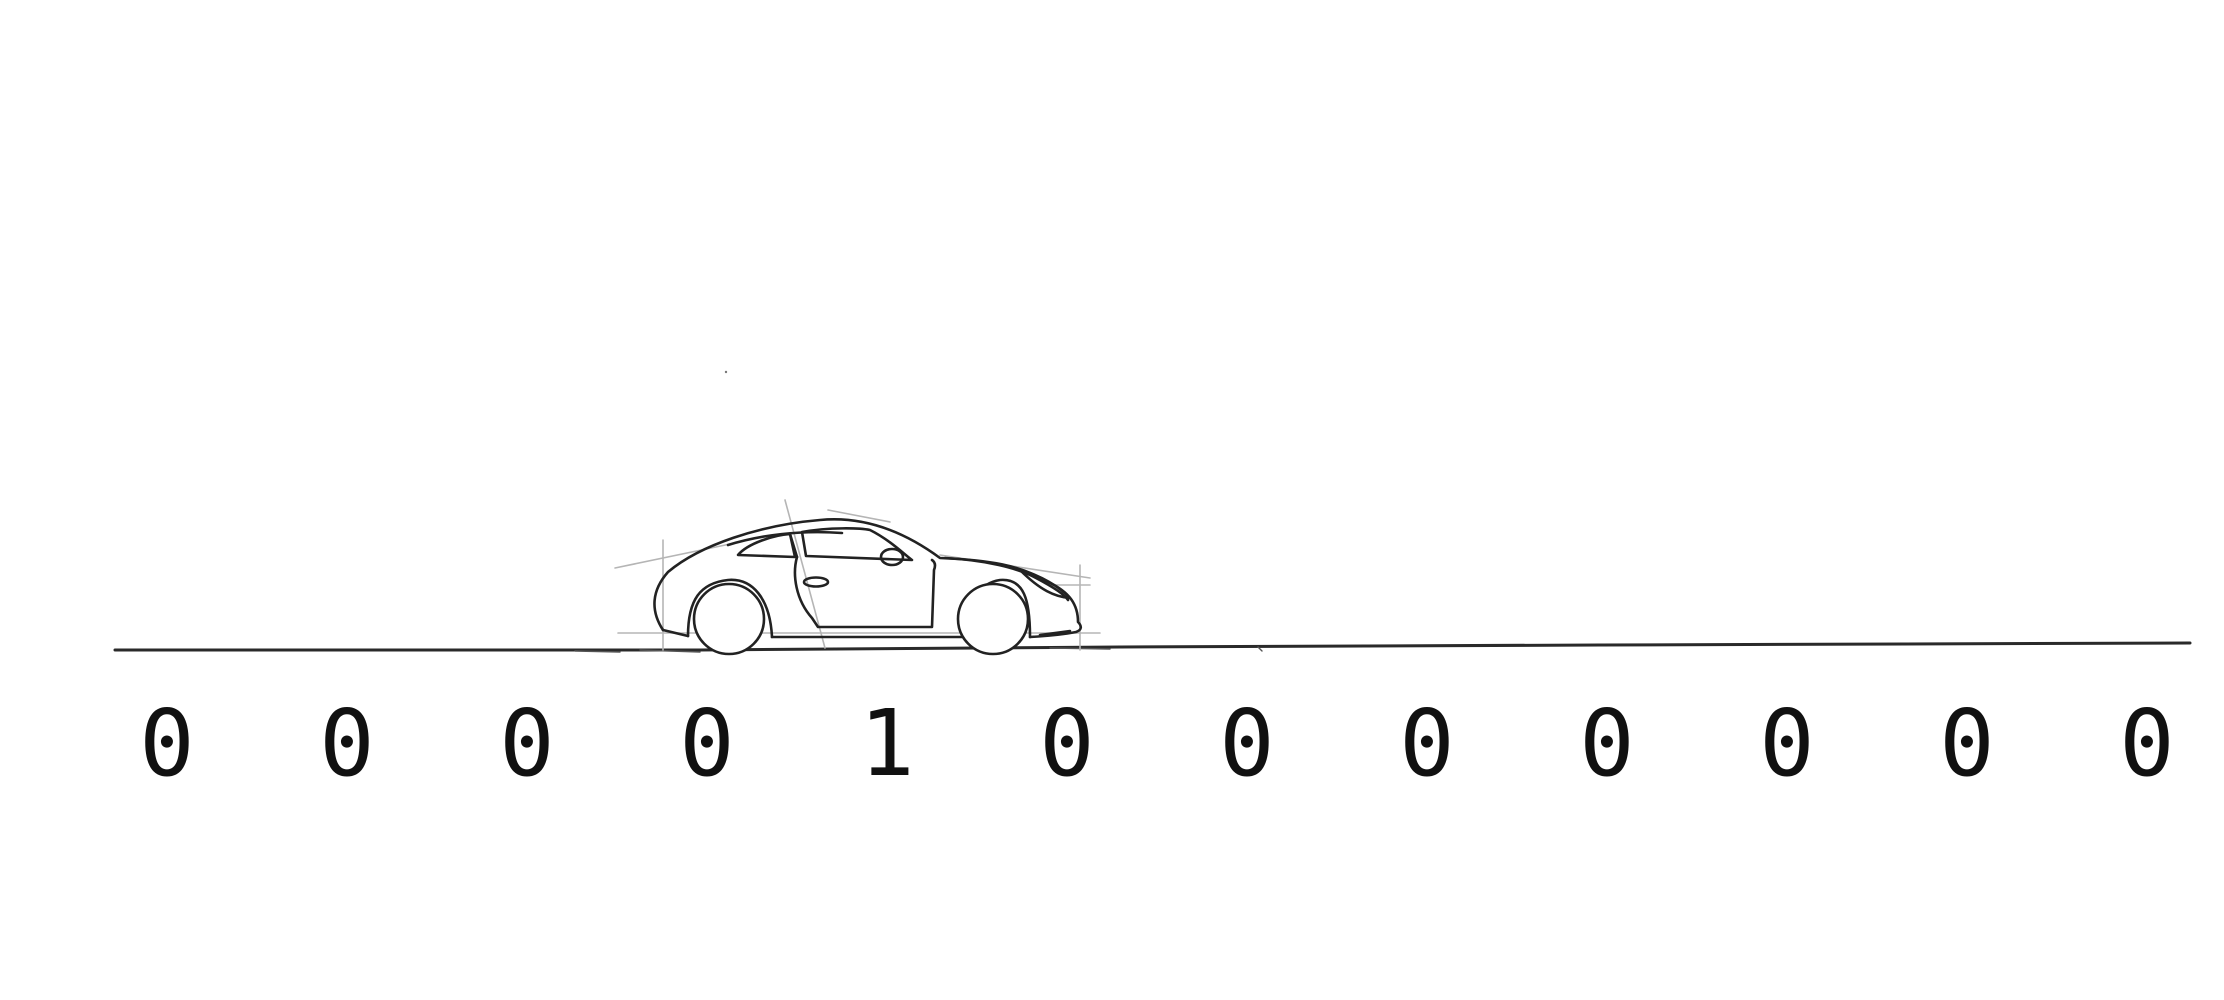 The width and height of the screenshot is (2224, 1000). What do you see at coordinates (1606, 743) in the screenshot?
I see `bit-digit-8: 0` at bounding box center [1606, 743].